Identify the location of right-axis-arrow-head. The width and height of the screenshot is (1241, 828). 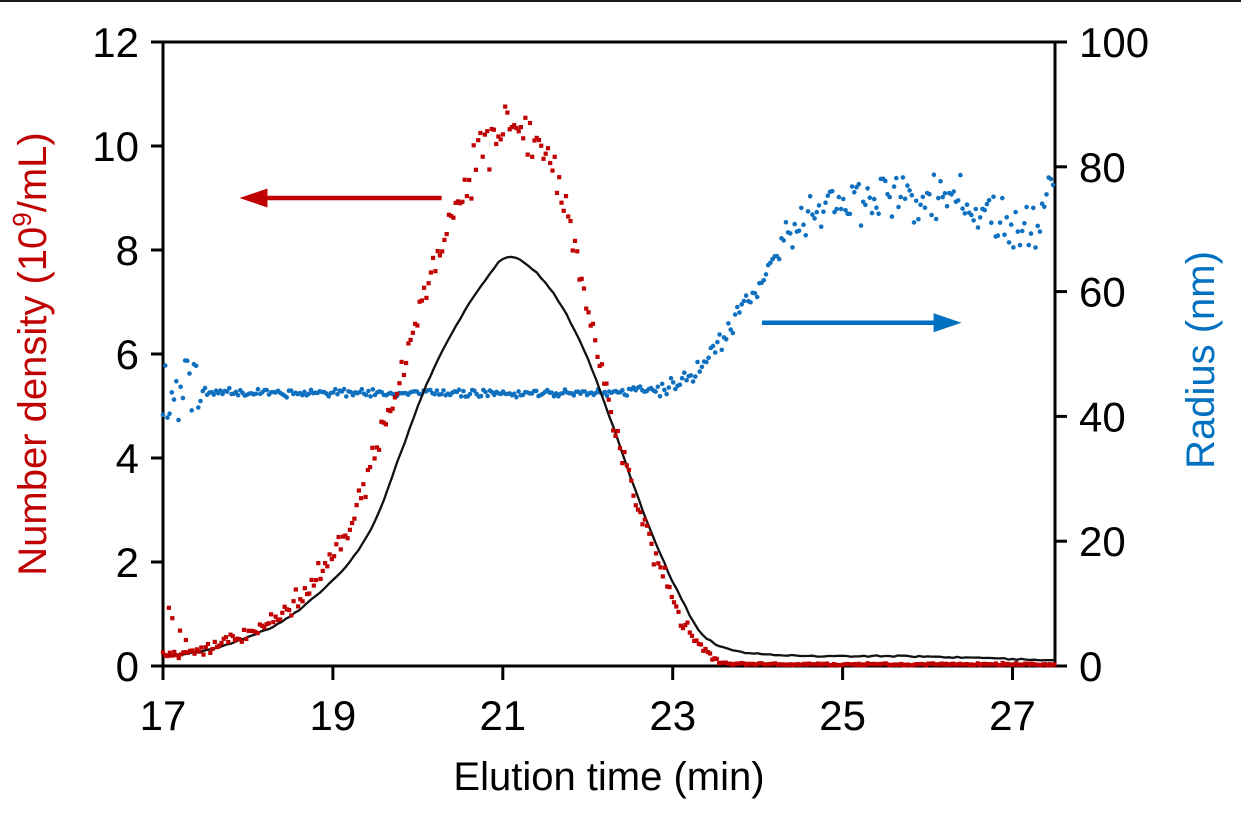
(947, 323).